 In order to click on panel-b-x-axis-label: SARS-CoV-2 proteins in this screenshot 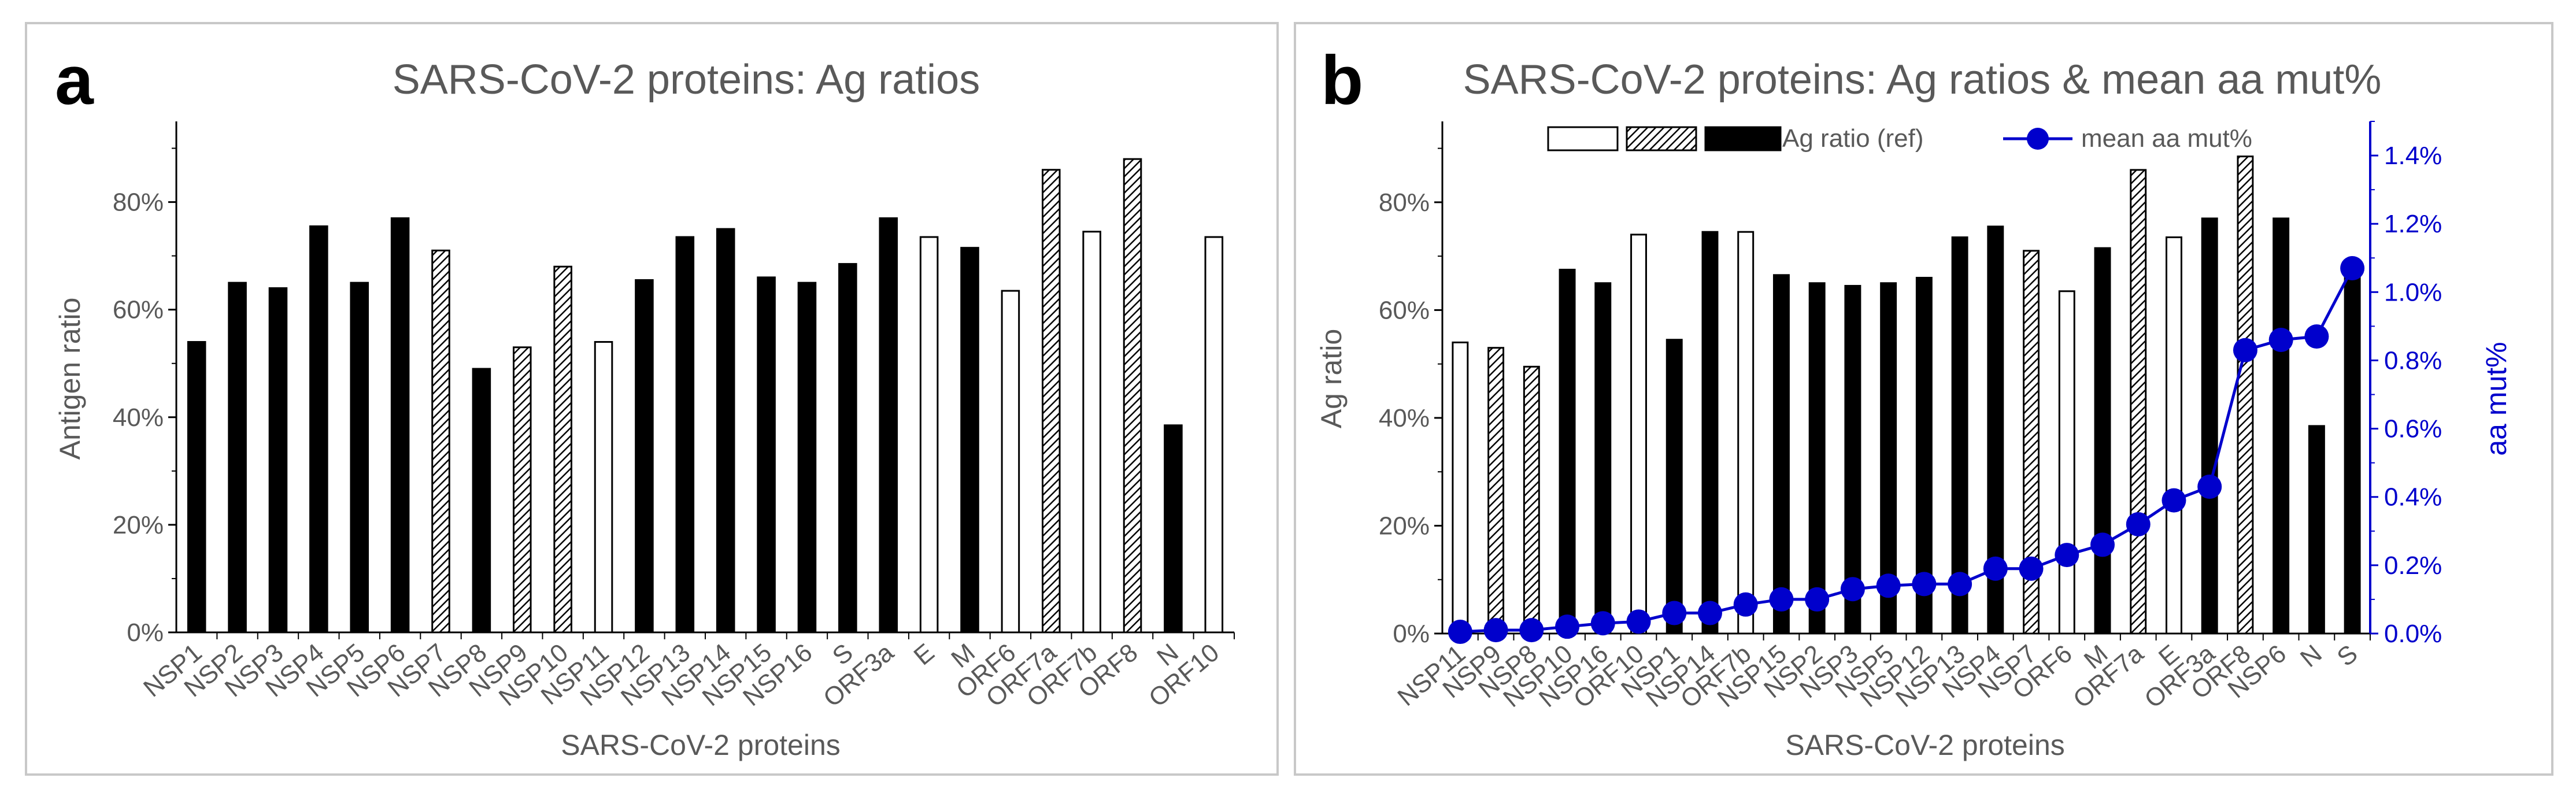, I will do `click(1925, 745)`.